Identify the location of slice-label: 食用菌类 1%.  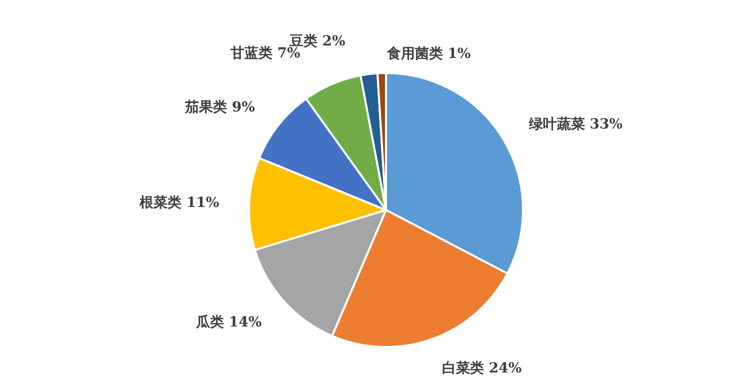
(428, 54).